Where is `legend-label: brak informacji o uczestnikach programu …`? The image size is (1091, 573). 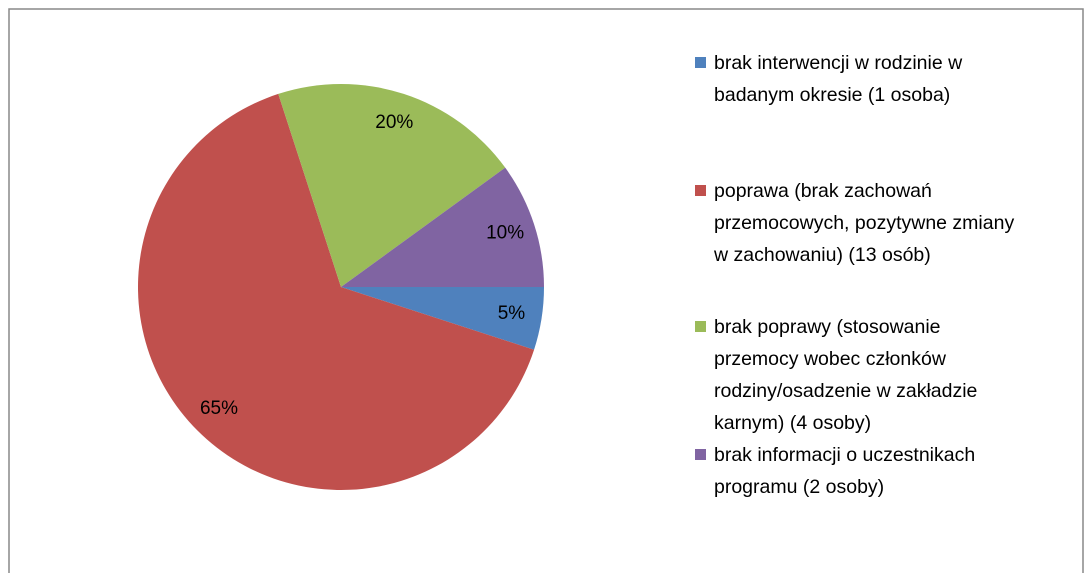
legend-label: brak informacji o uczestnikach programu … is located at coordinates (845, 471).